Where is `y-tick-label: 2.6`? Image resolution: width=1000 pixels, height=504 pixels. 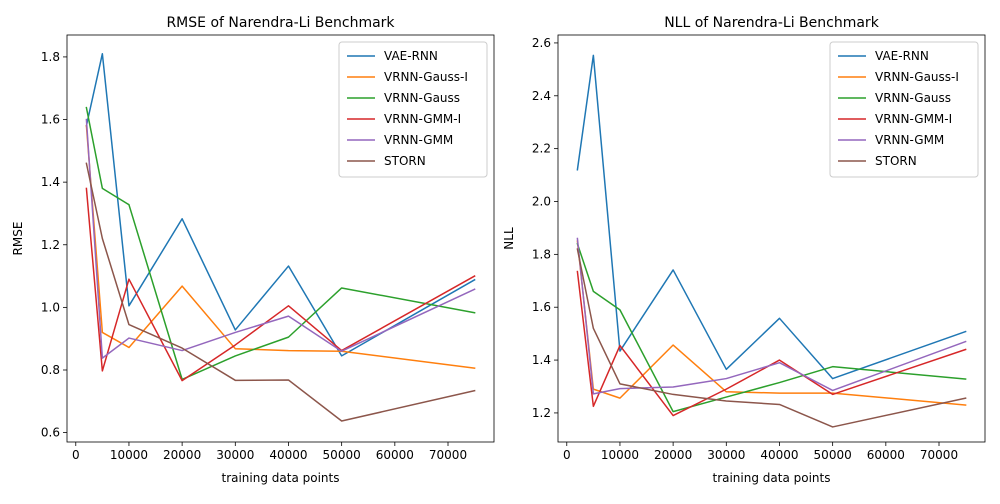
y-tick-label: 2.6 is located at coordinates (541, 43).